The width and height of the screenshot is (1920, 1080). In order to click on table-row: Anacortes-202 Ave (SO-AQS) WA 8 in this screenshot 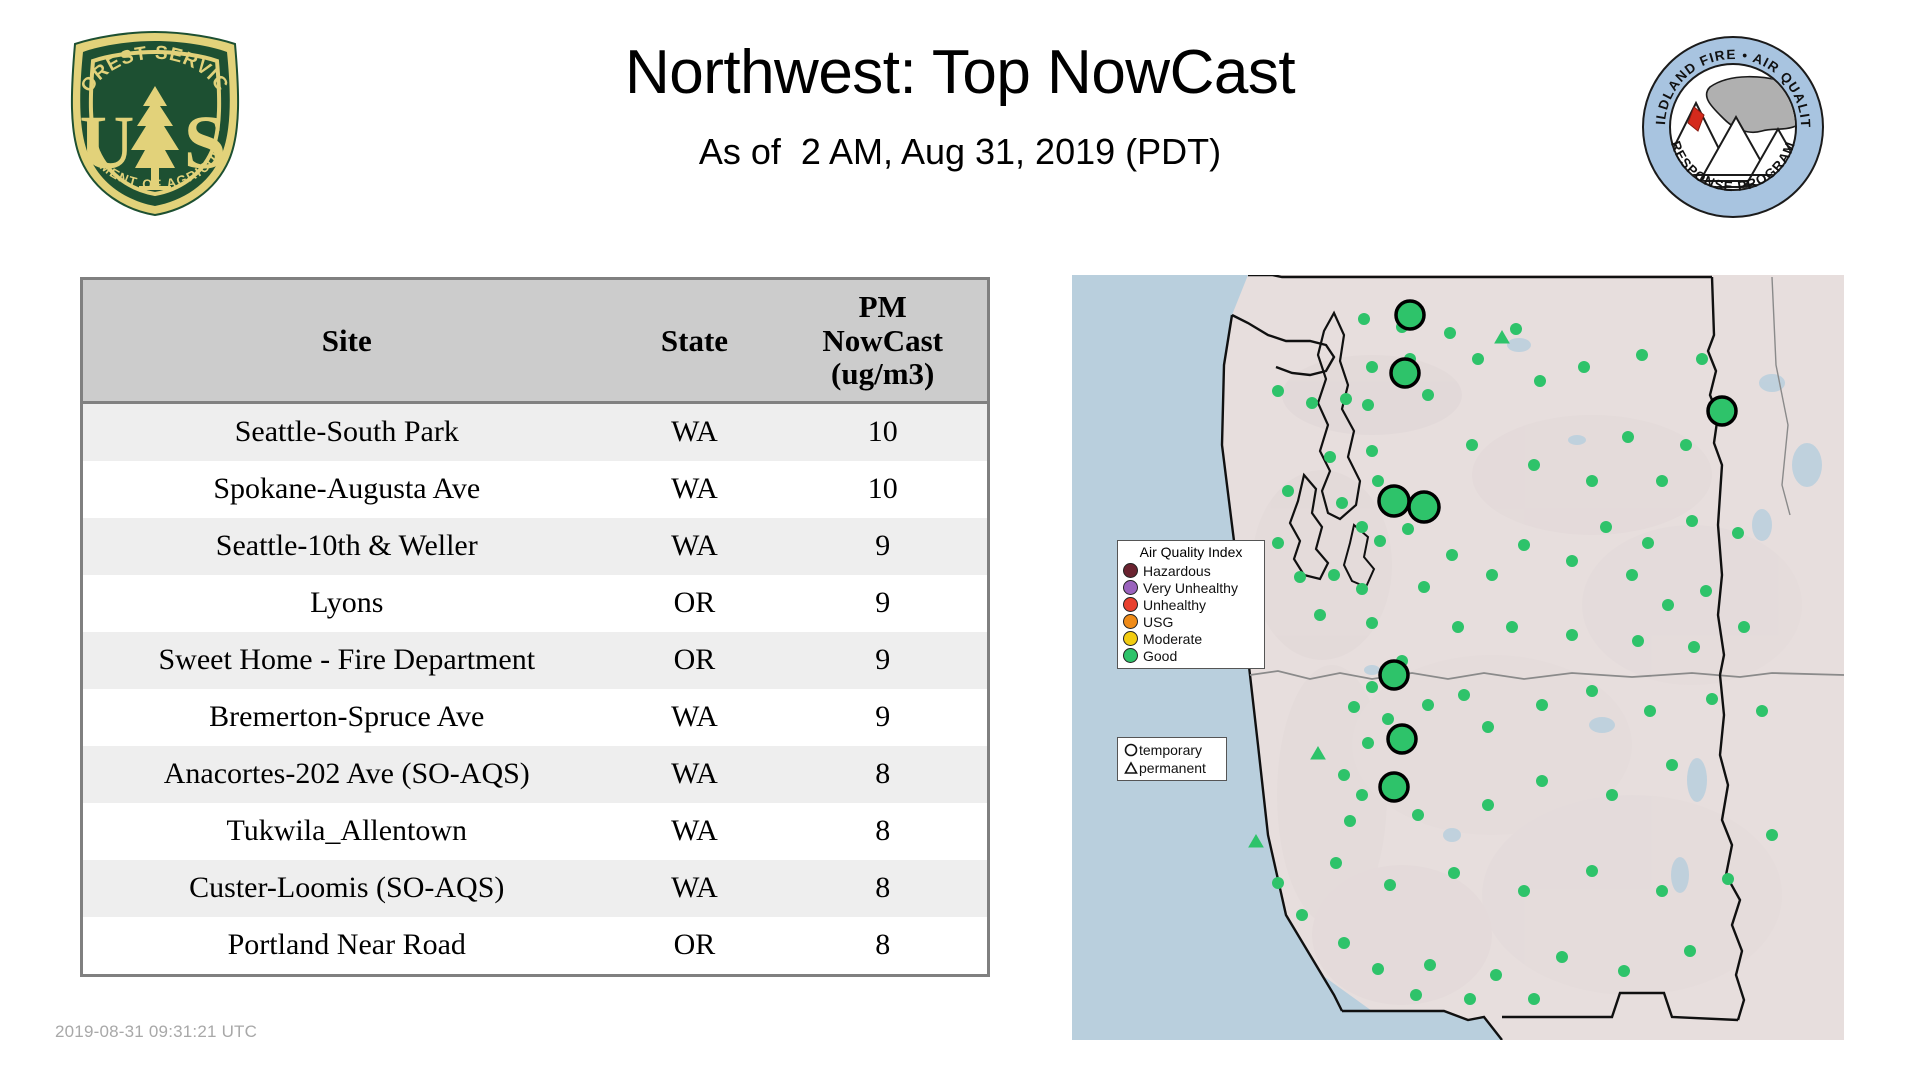, I will do `click(535, 774)`.